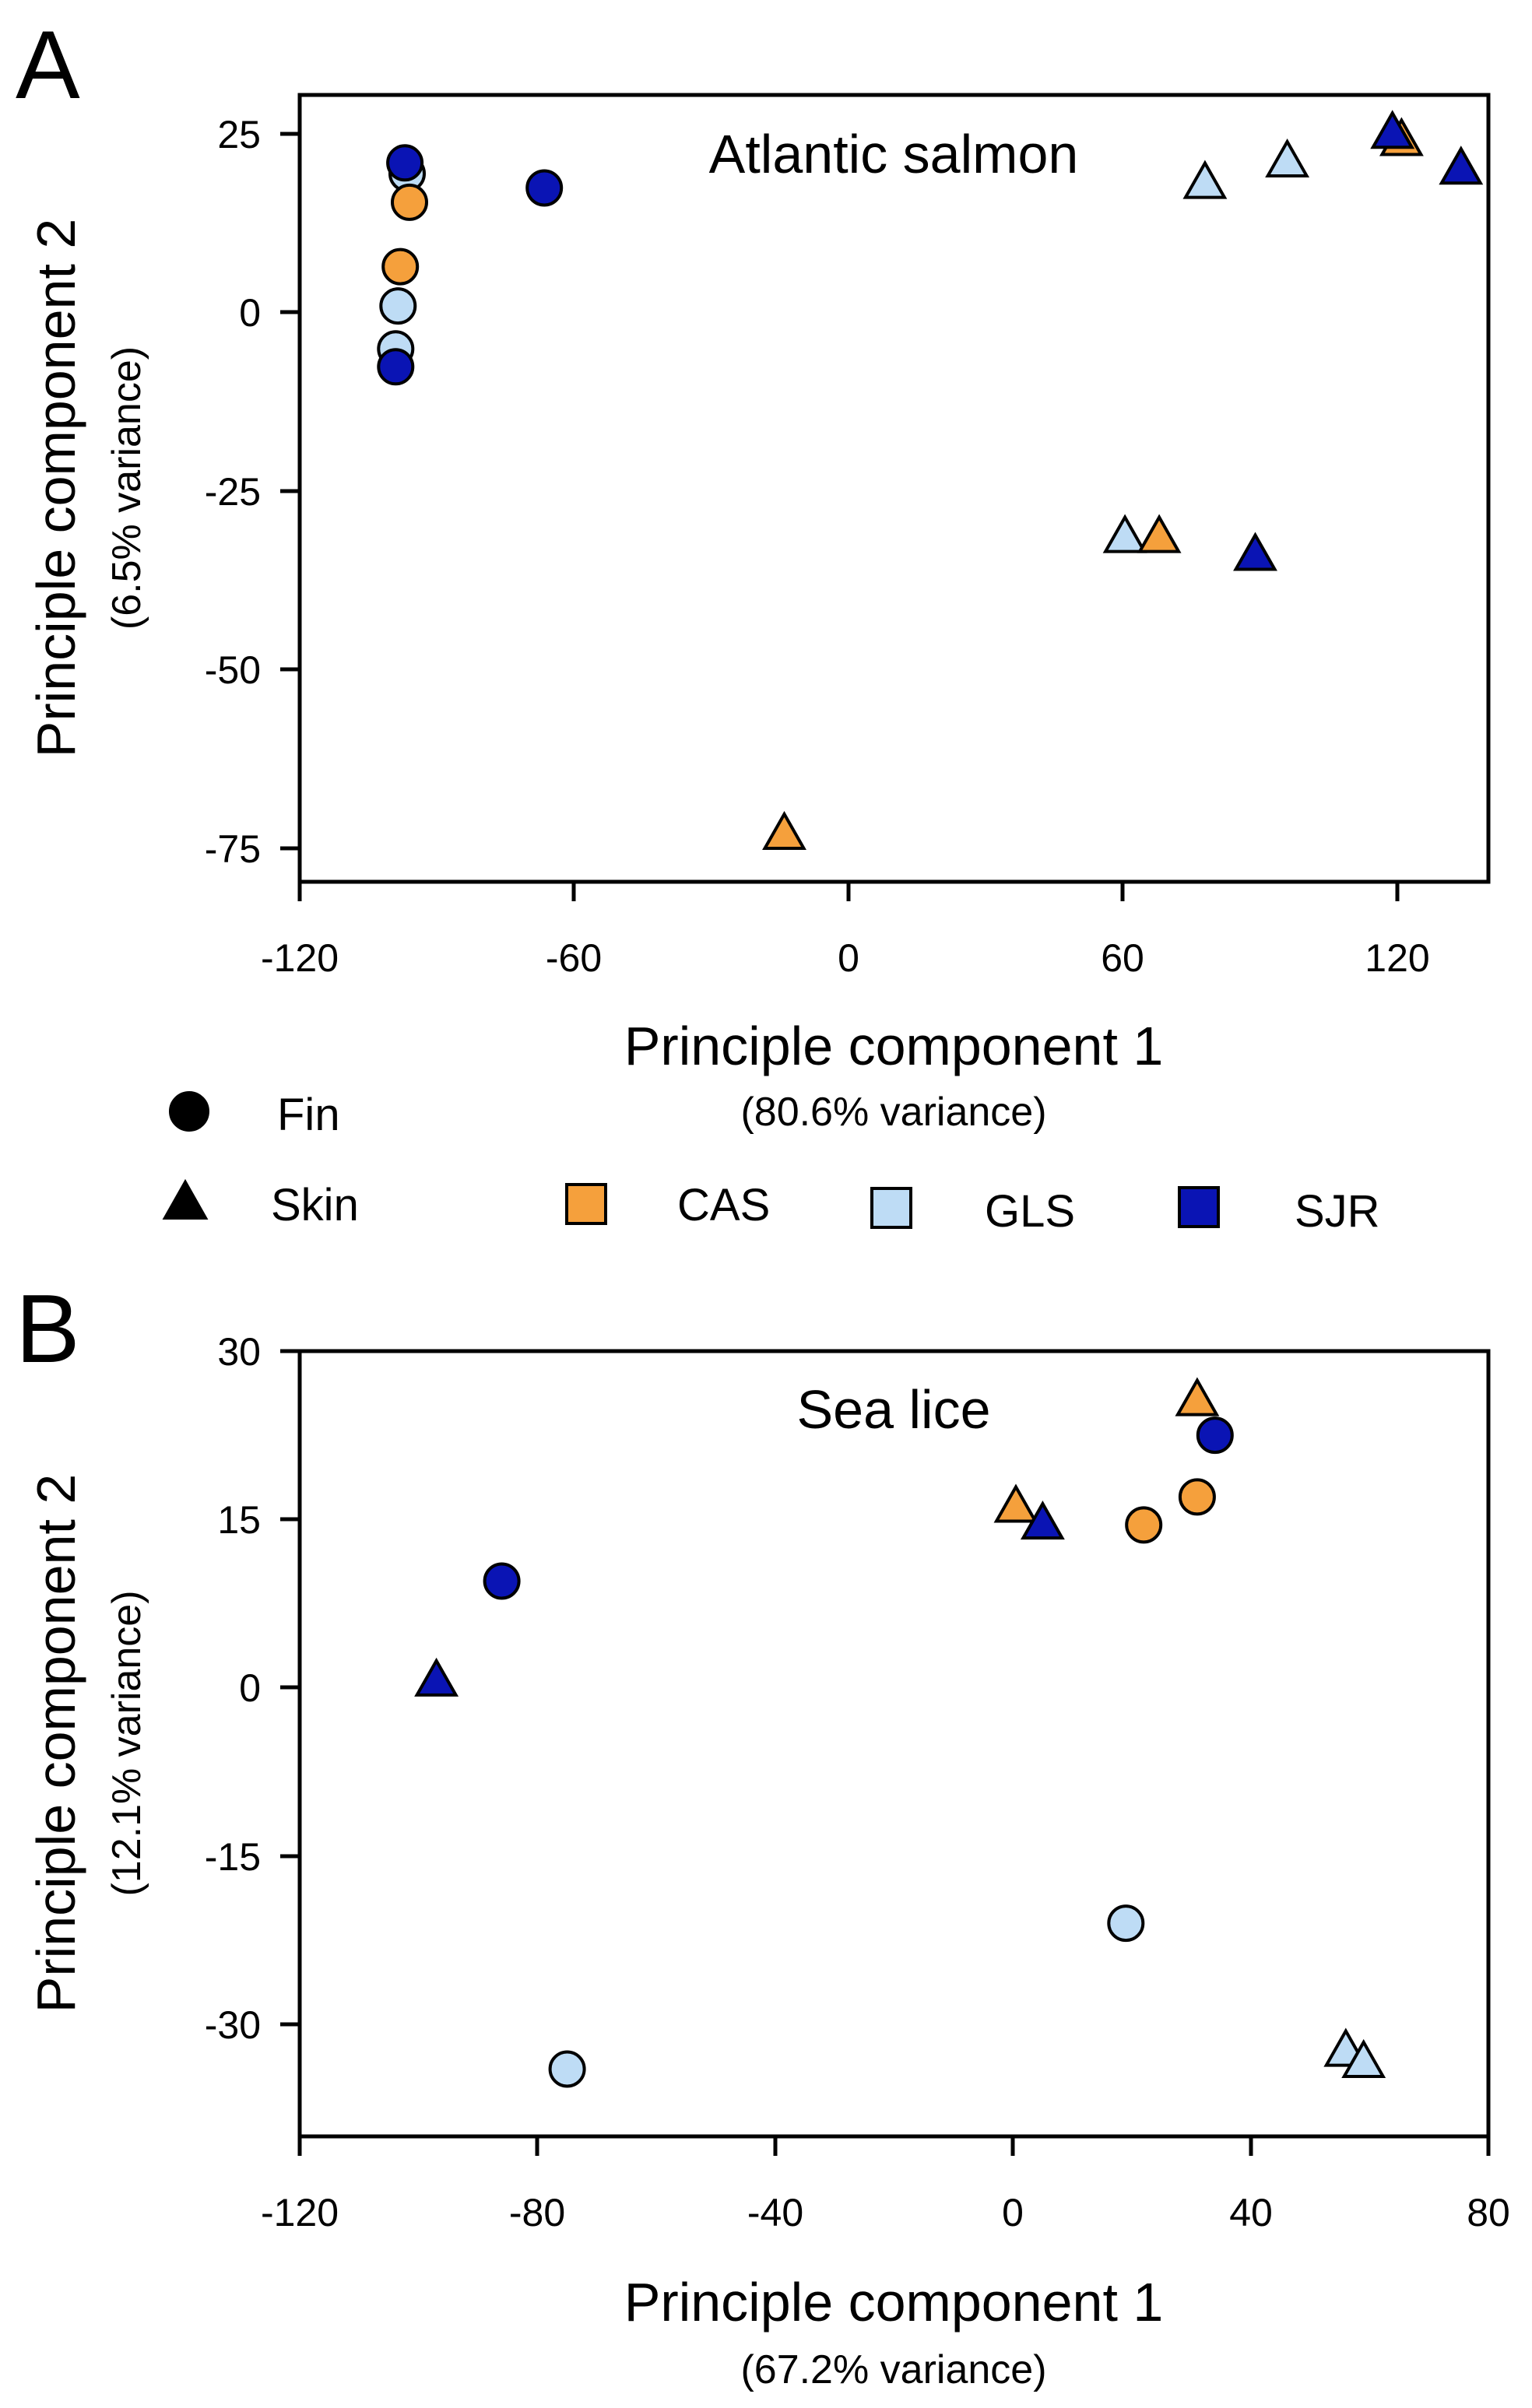 Image resolution: width=1532 pixels, height=2408 pixels. I want to click on panel-b-x-axis-title: Principle component 1, so click(894, 2302).